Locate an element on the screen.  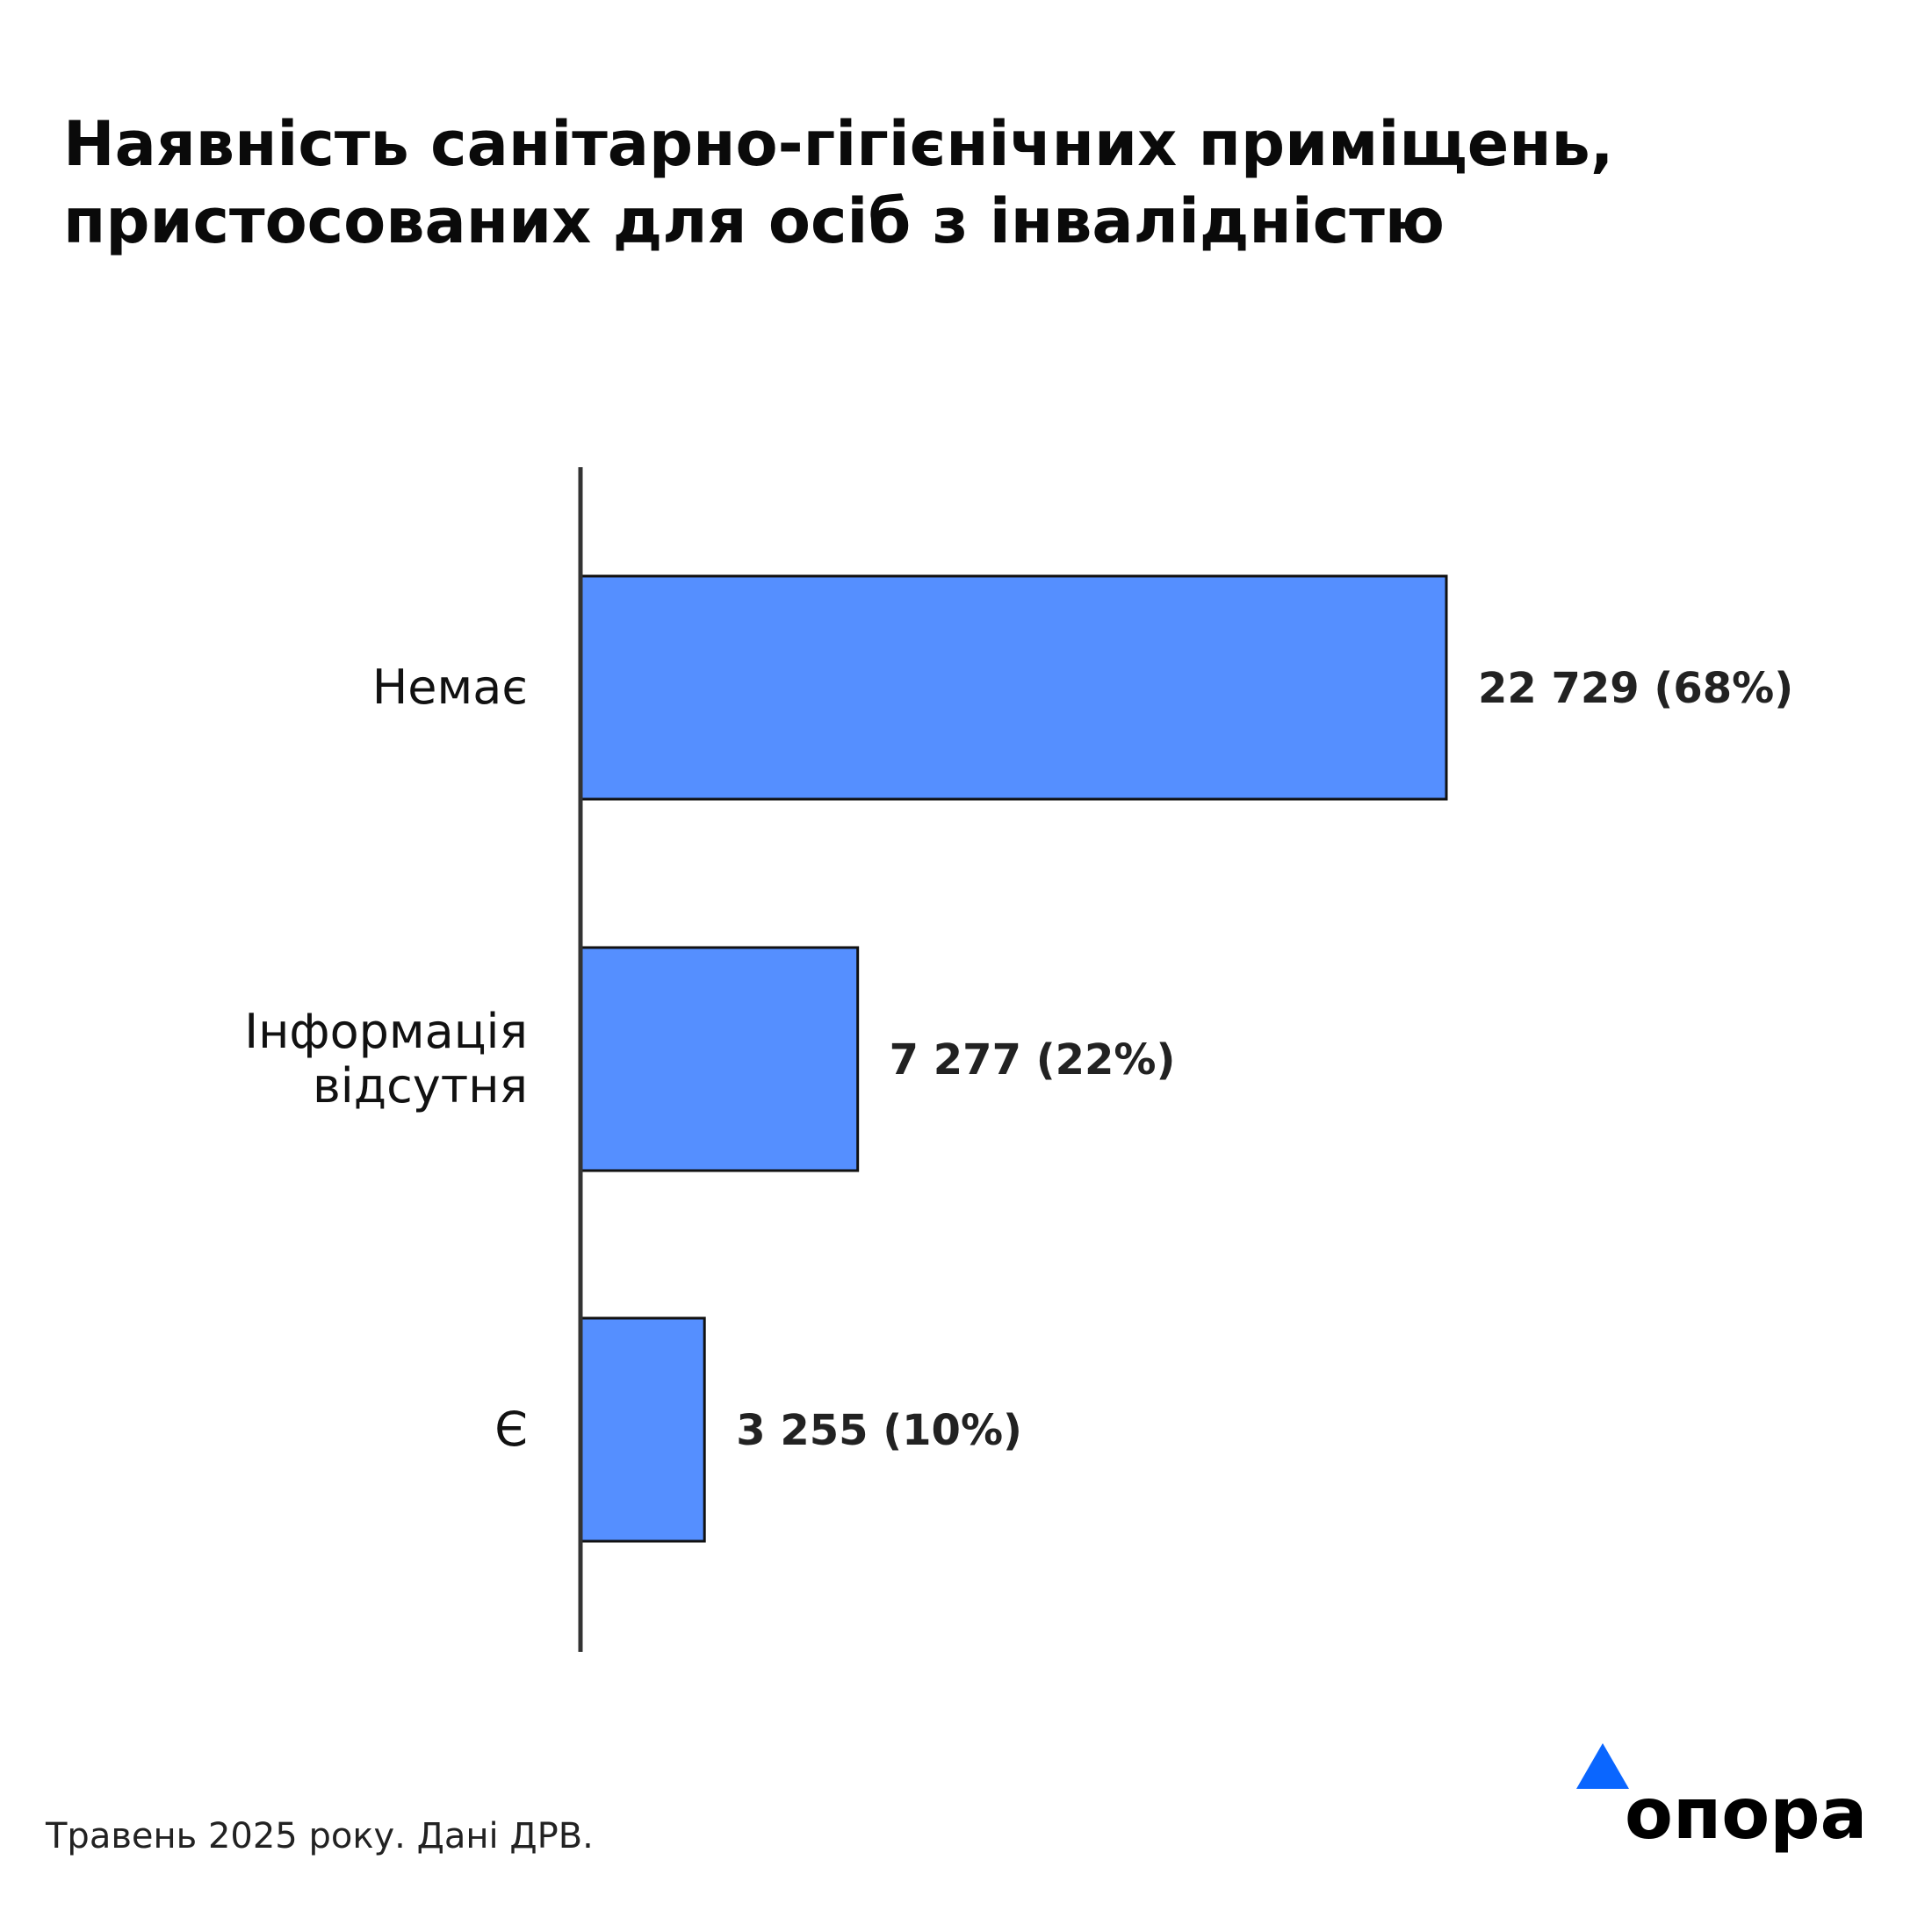
category-label: Інформація is located at coordinates (386, 1032).